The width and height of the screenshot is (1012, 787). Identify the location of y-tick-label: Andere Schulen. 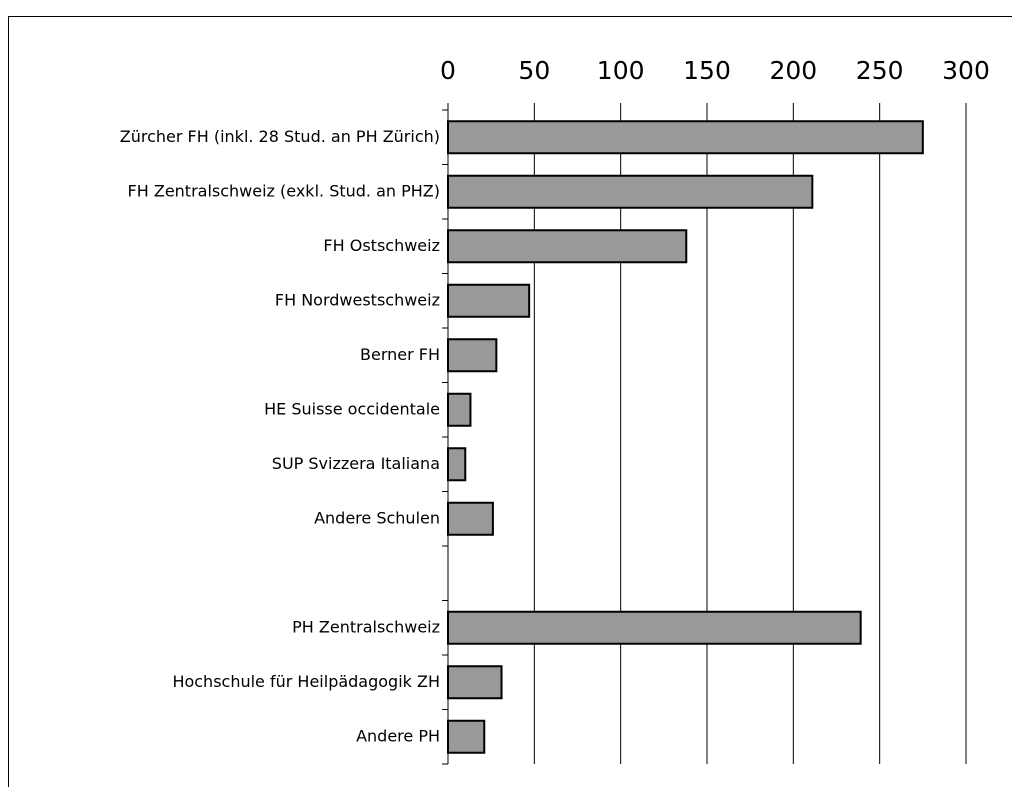
(377, 517).